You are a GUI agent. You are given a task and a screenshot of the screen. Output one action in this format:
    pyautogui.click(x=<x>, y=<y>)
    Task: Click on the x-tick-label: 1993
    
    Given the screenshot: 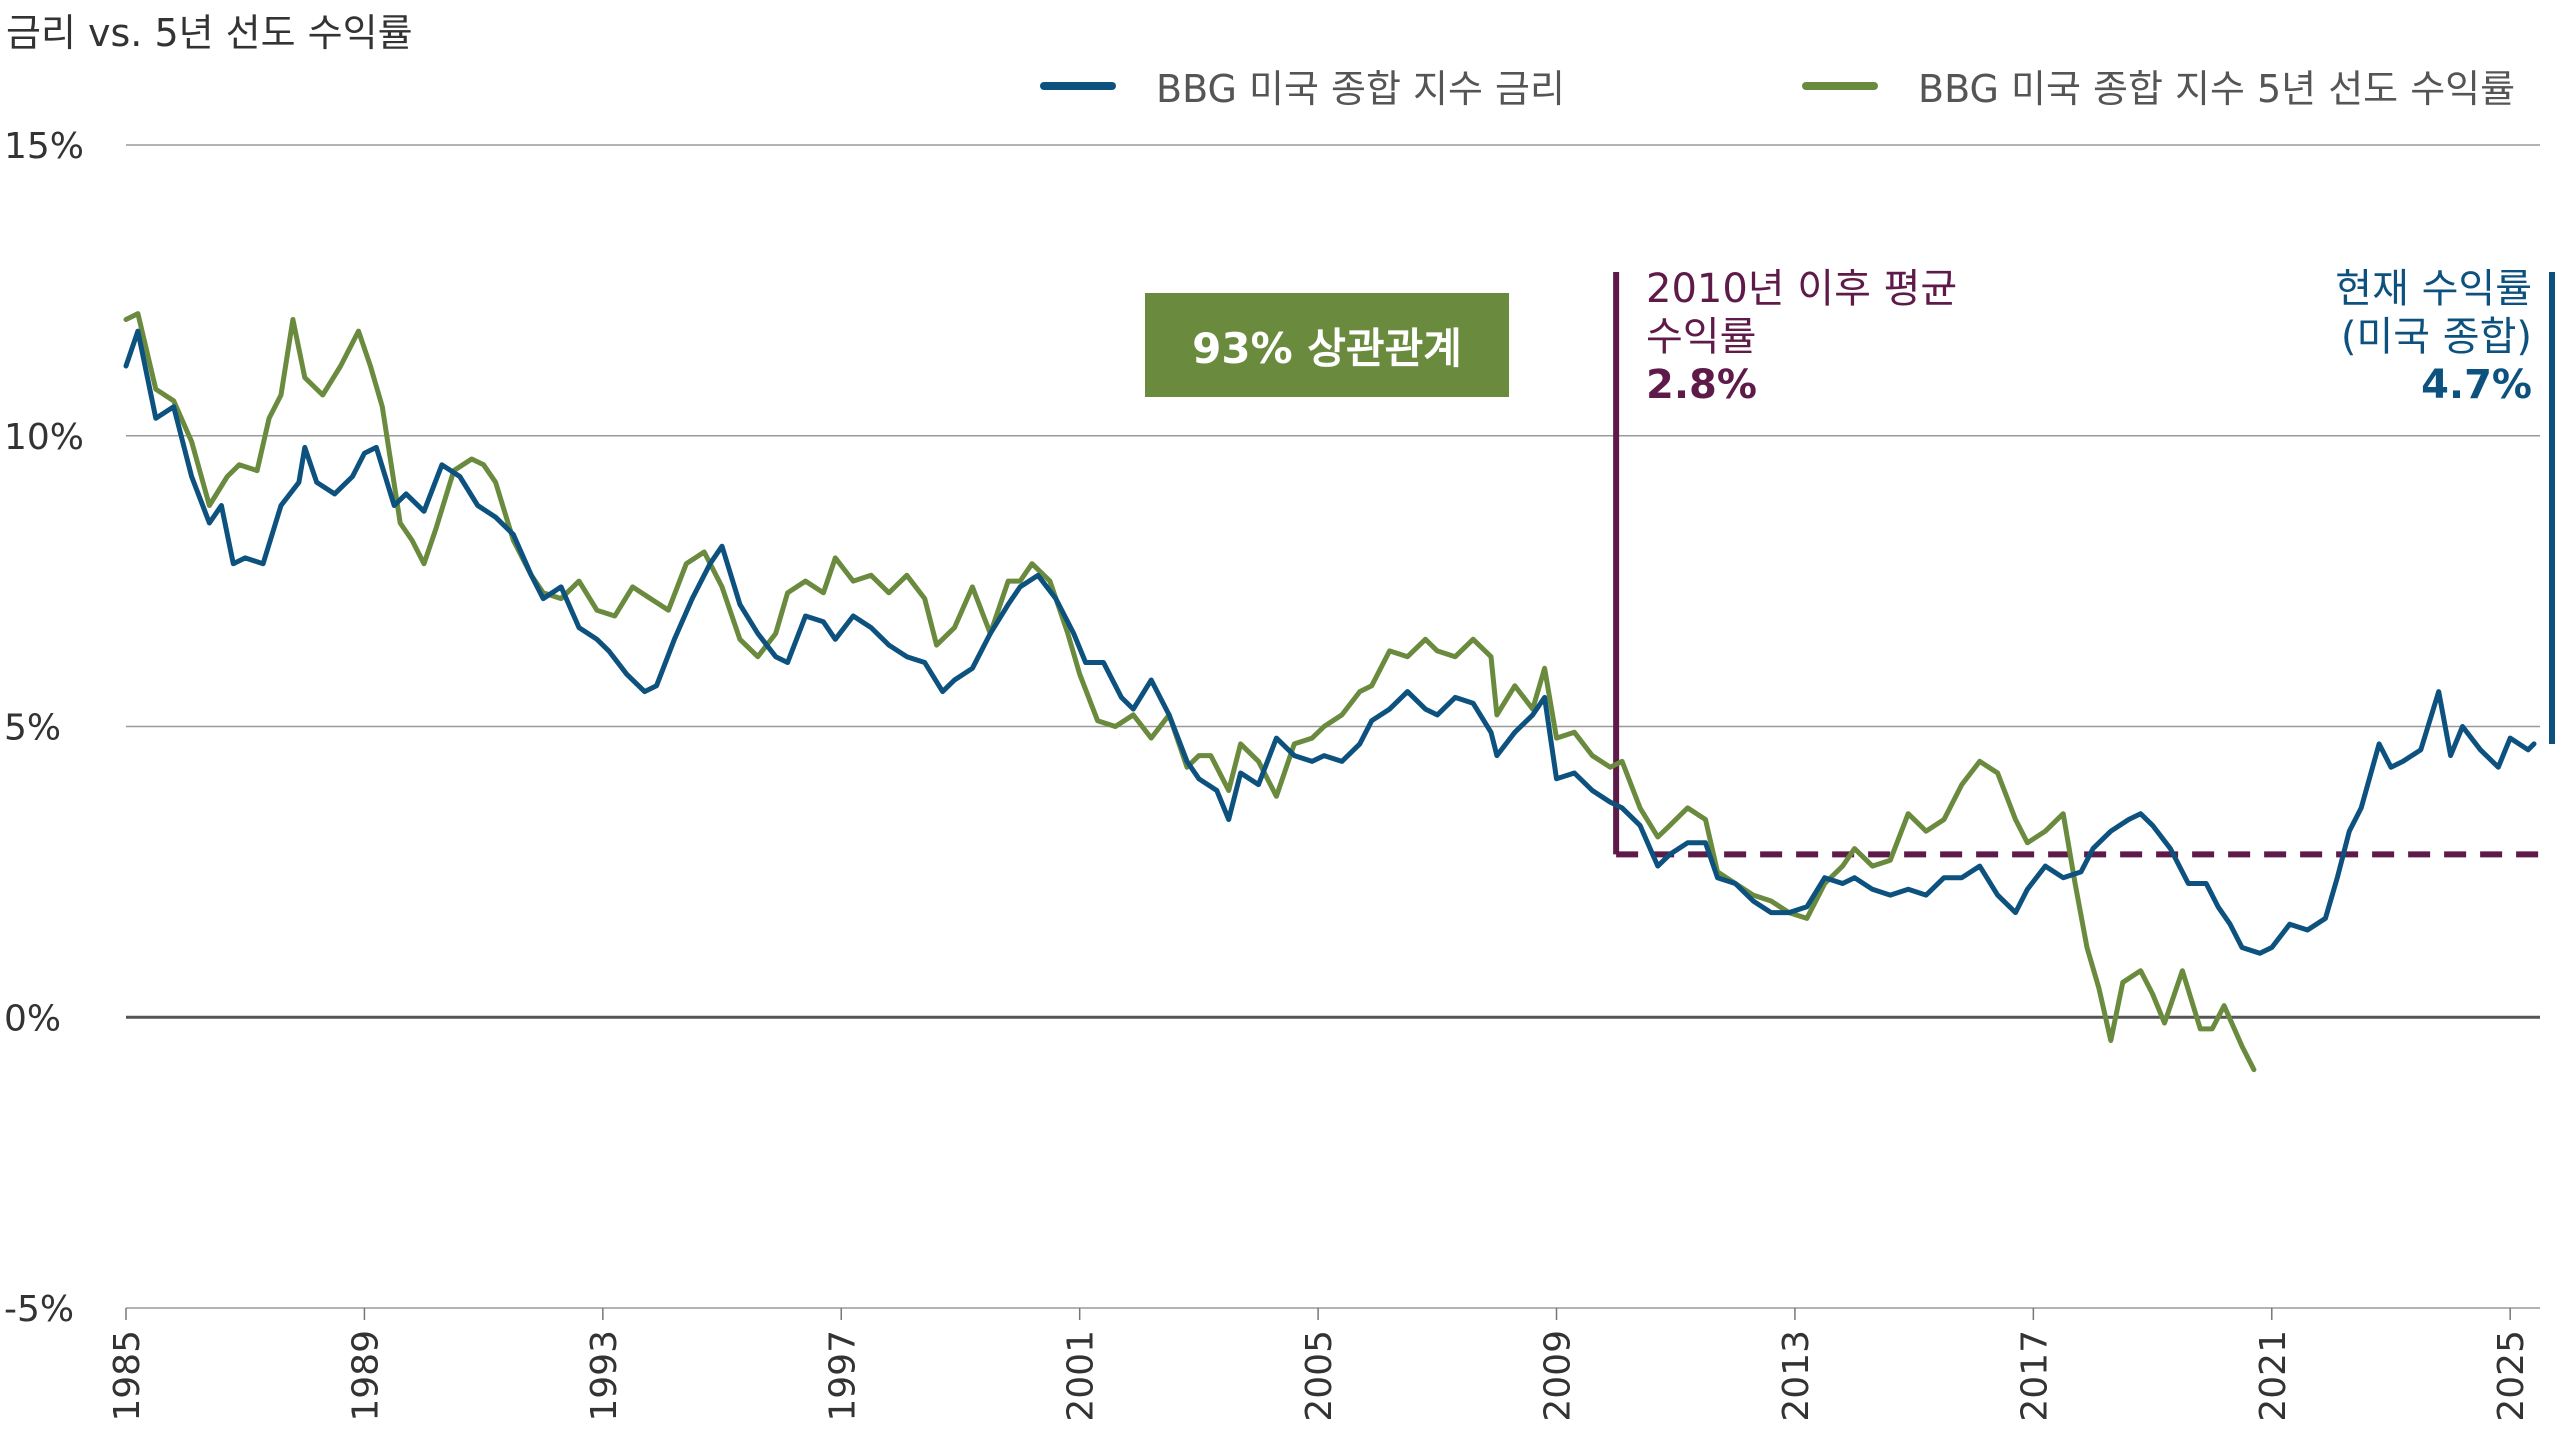 What is the action you would take?
    pyautogui.click(x=604, y=1376)
    